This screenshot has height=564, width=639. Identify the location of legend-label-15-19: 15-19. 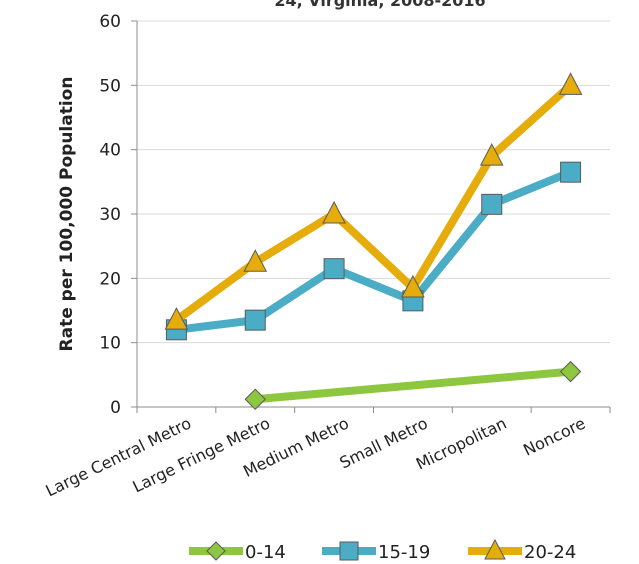
(404, 552).